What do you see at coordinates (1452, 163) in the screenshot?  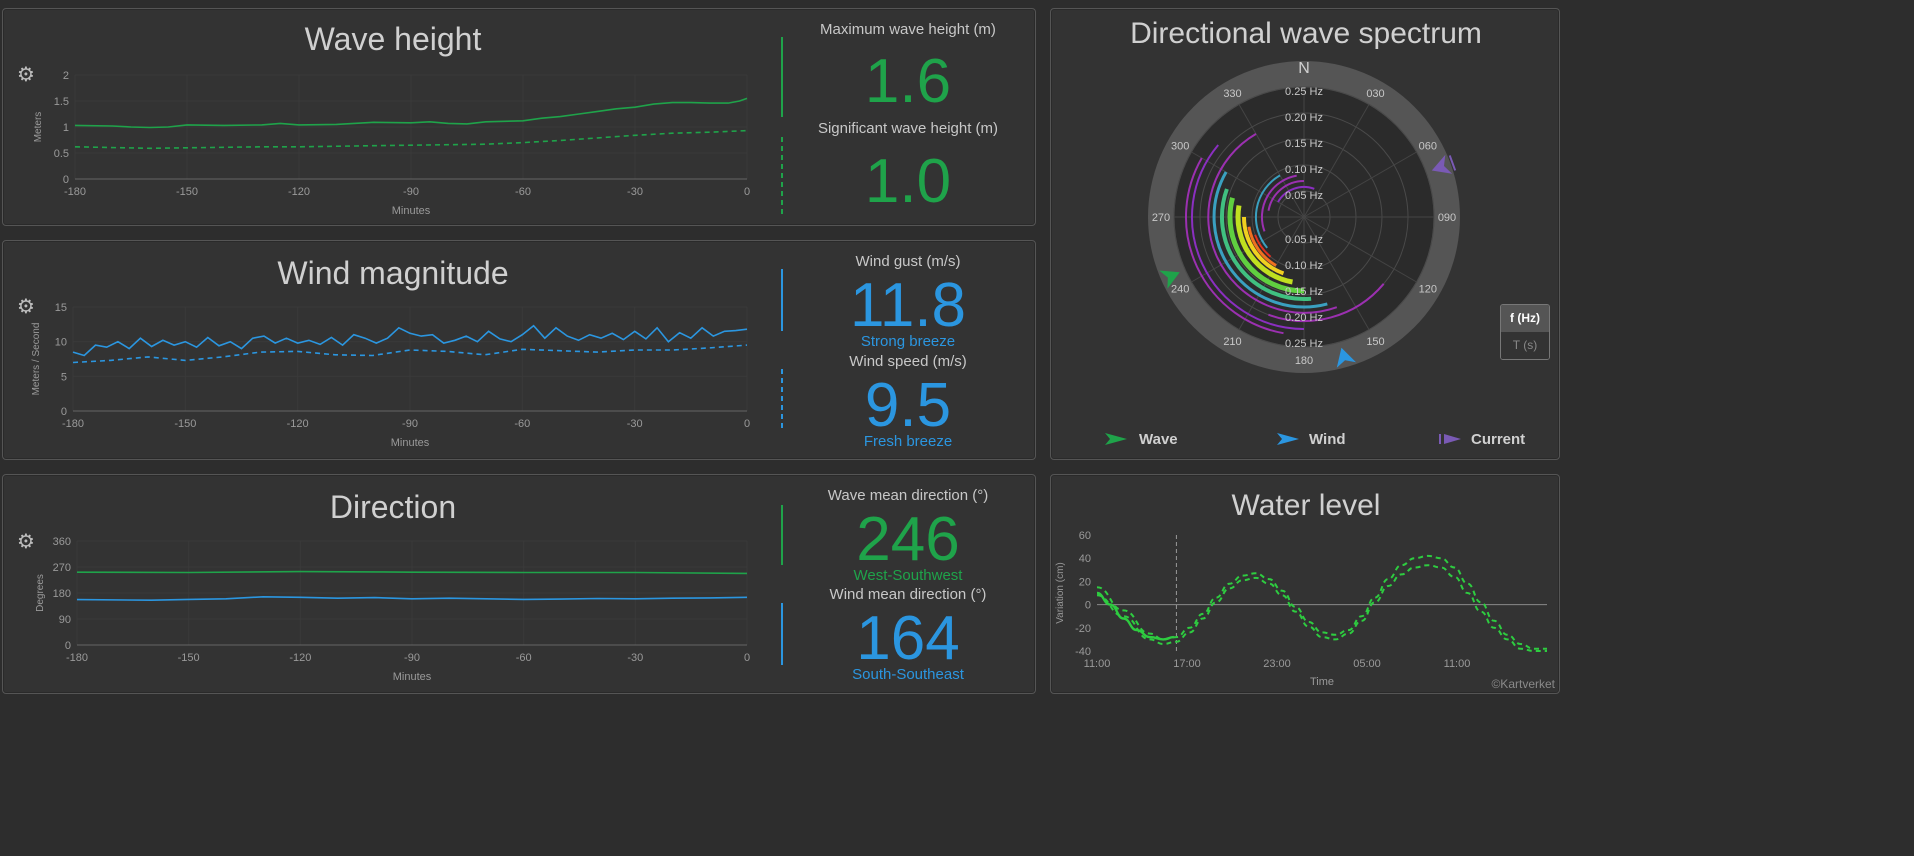 I see `current-direction-marker-icon-bar` at bounding box center [1452, 163].